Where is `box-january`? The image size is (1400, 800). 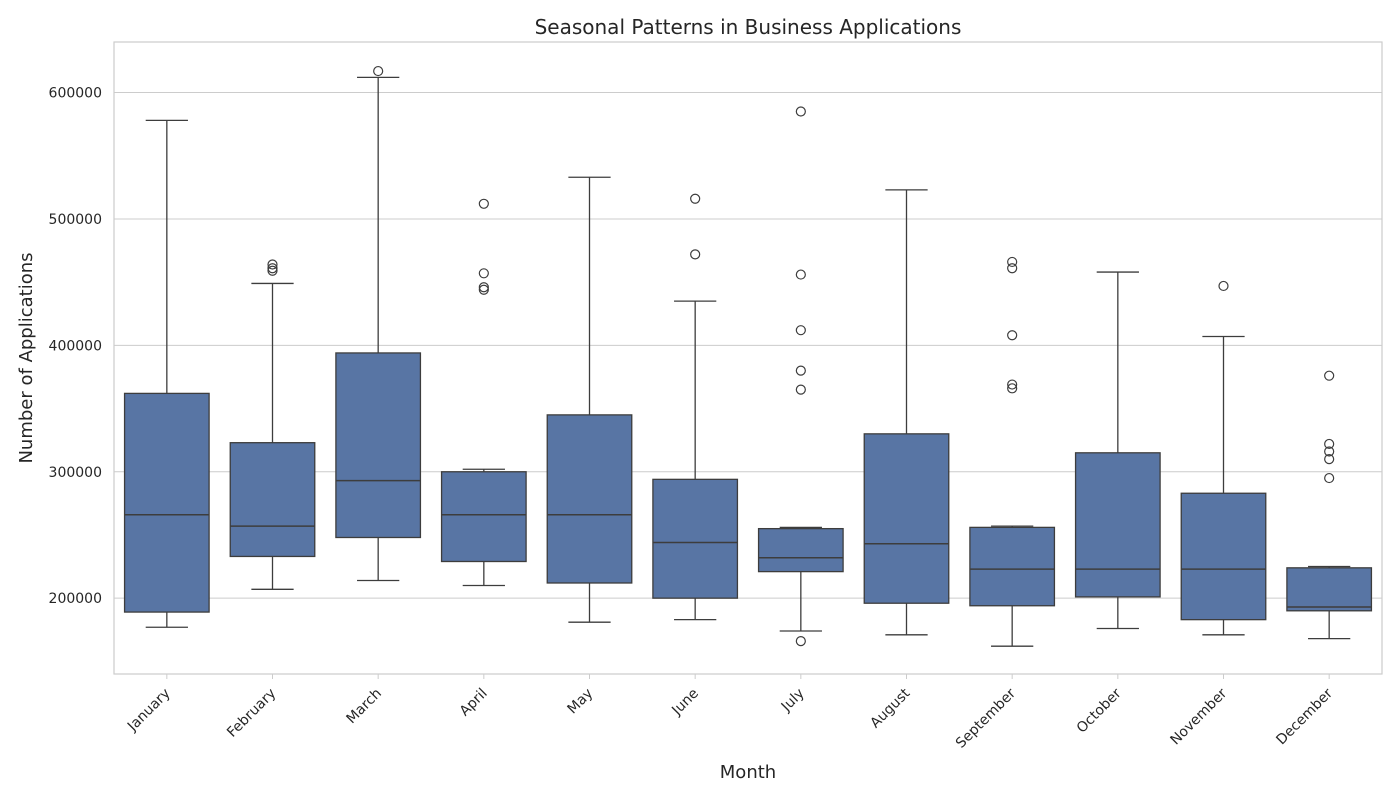 box-january is located at coordinates (166, 373).